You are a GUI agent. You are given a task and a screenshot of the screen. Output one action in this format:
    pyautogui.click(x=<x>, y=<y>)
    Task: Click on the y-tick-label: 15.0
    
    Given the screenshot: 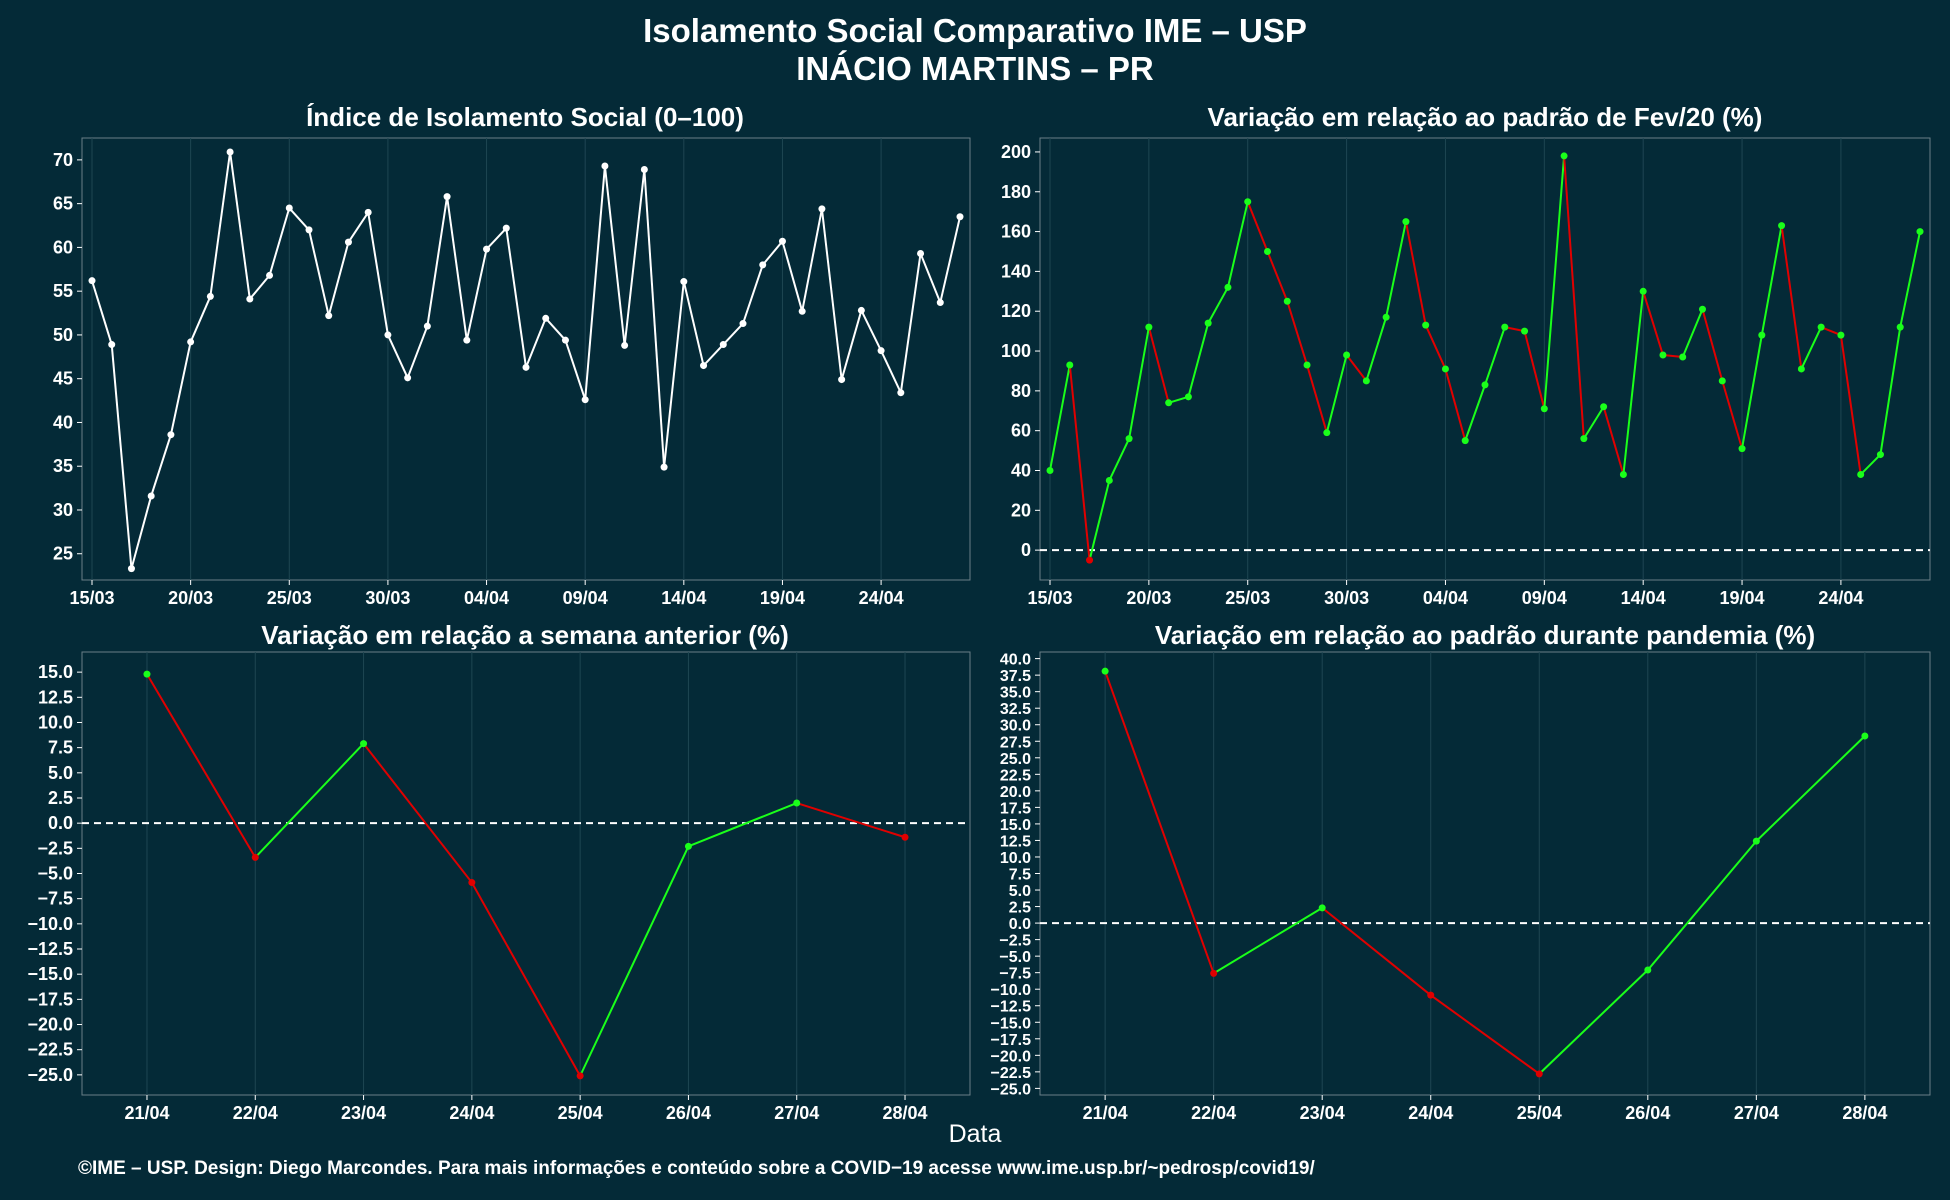 What is the action you would take?
    pyautogui.click(x=1015, y=825)
    